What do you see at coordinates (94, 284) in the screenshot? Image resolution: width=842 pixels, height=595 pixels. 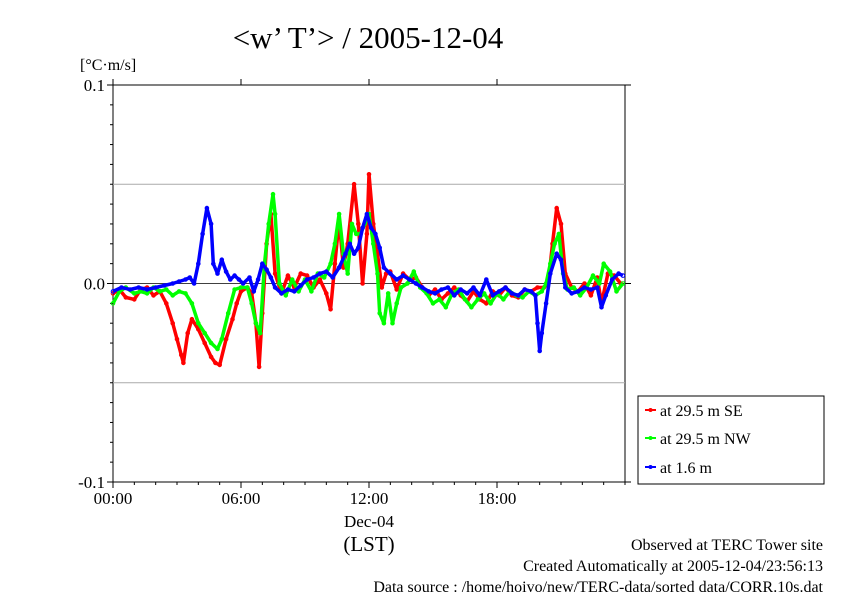 I see `y-tick-label-1: 0.0` at bounding box center [94, 284].